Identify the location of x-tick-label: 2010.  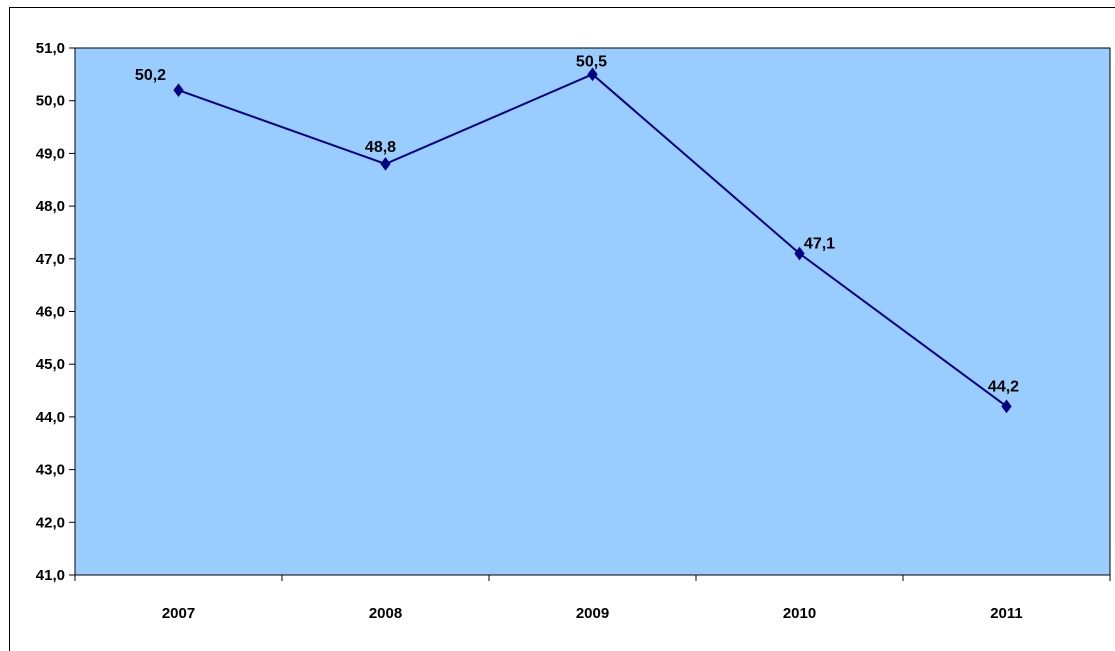
(799, 613).